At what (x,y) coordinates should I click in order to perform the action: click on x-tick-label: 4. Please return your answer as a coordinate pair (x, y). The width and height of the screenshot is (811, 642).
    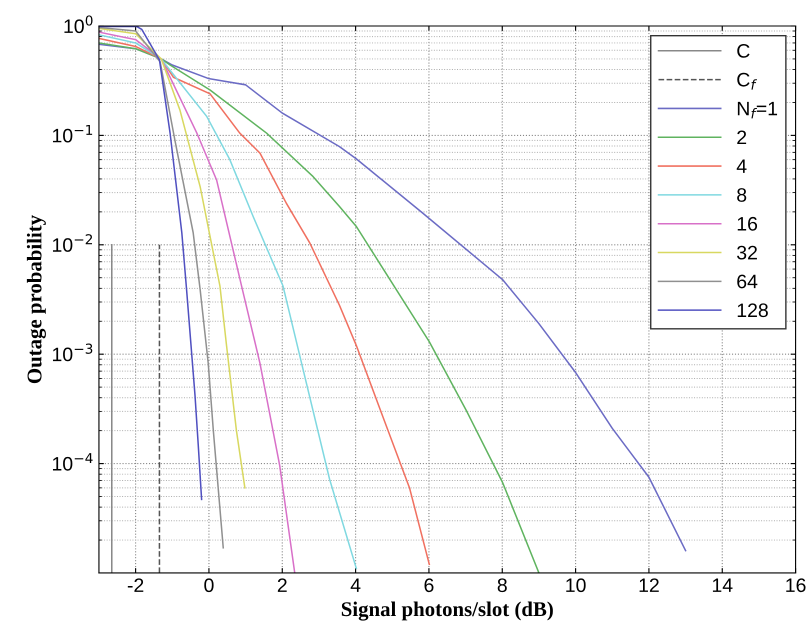
    Looking at the image, I should click on (355, 585).